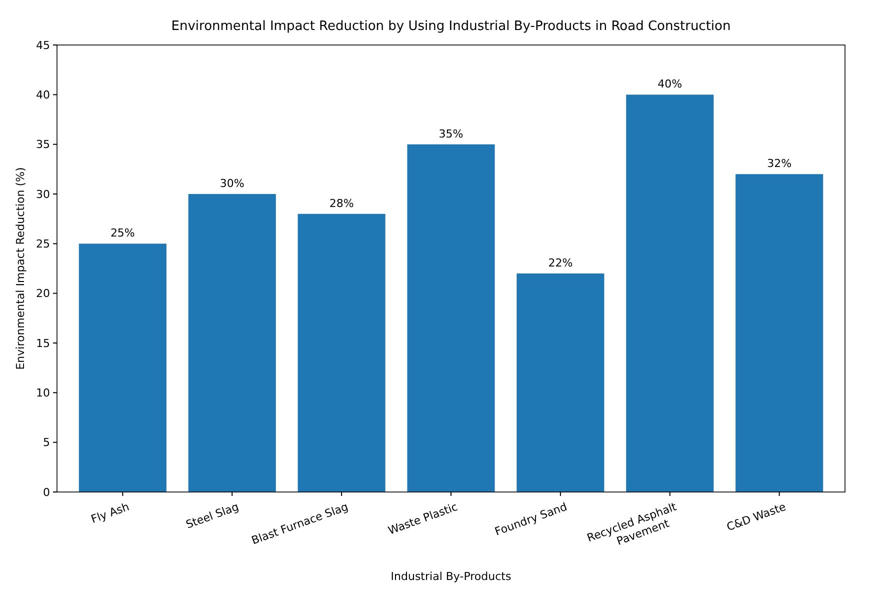 Image resolution: width=883 pixels, height=591 pixels. I want to click on data-label: 25%, so click(122, 233).